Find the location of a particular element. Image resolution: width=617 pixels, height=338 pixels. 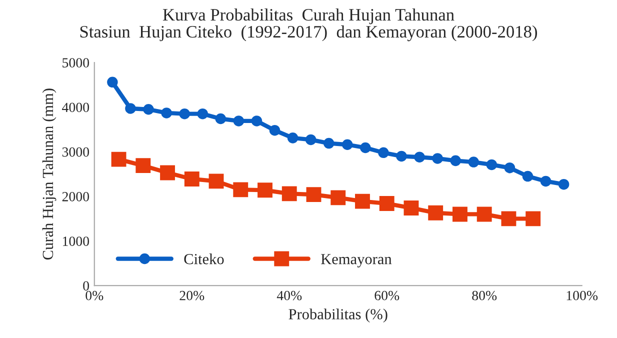

chart-title: Kurva Probabilitas Curah Hujan Tahunan Stasiun Hujan Citeko (1992-2017) dan Kemayoran (2000-2018) is located at coordinates (309, 25).